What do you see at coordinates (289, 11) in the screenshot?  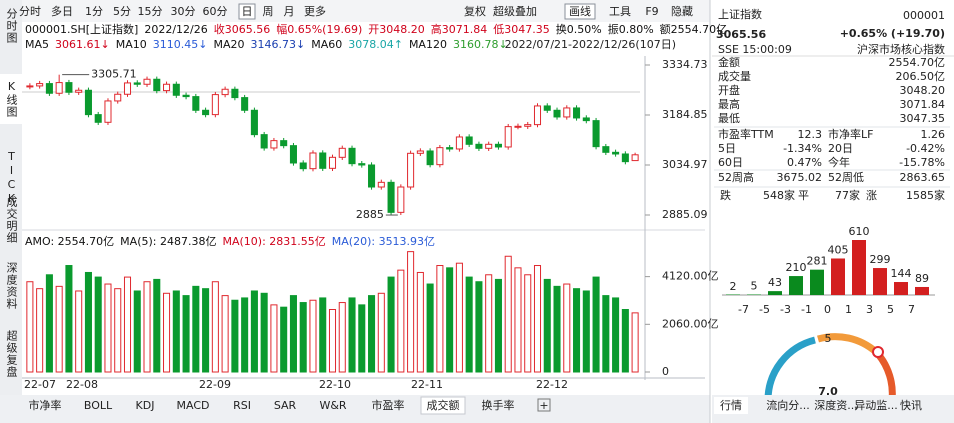 I see `toolbar-tab: 月` at bounding box center [289, 11].